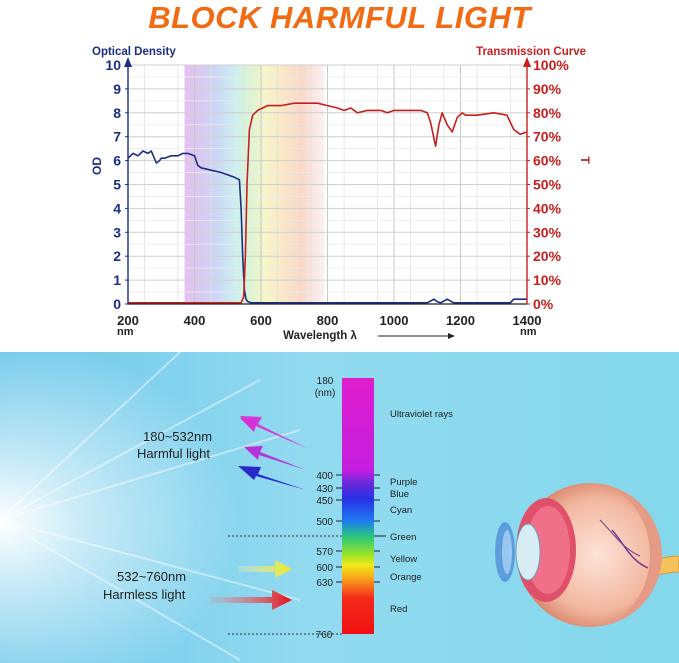  What do you see at coordinates (398, 609) in the screenshot?
I see `scale-band-label: Red` at bounding box center [398, 609].